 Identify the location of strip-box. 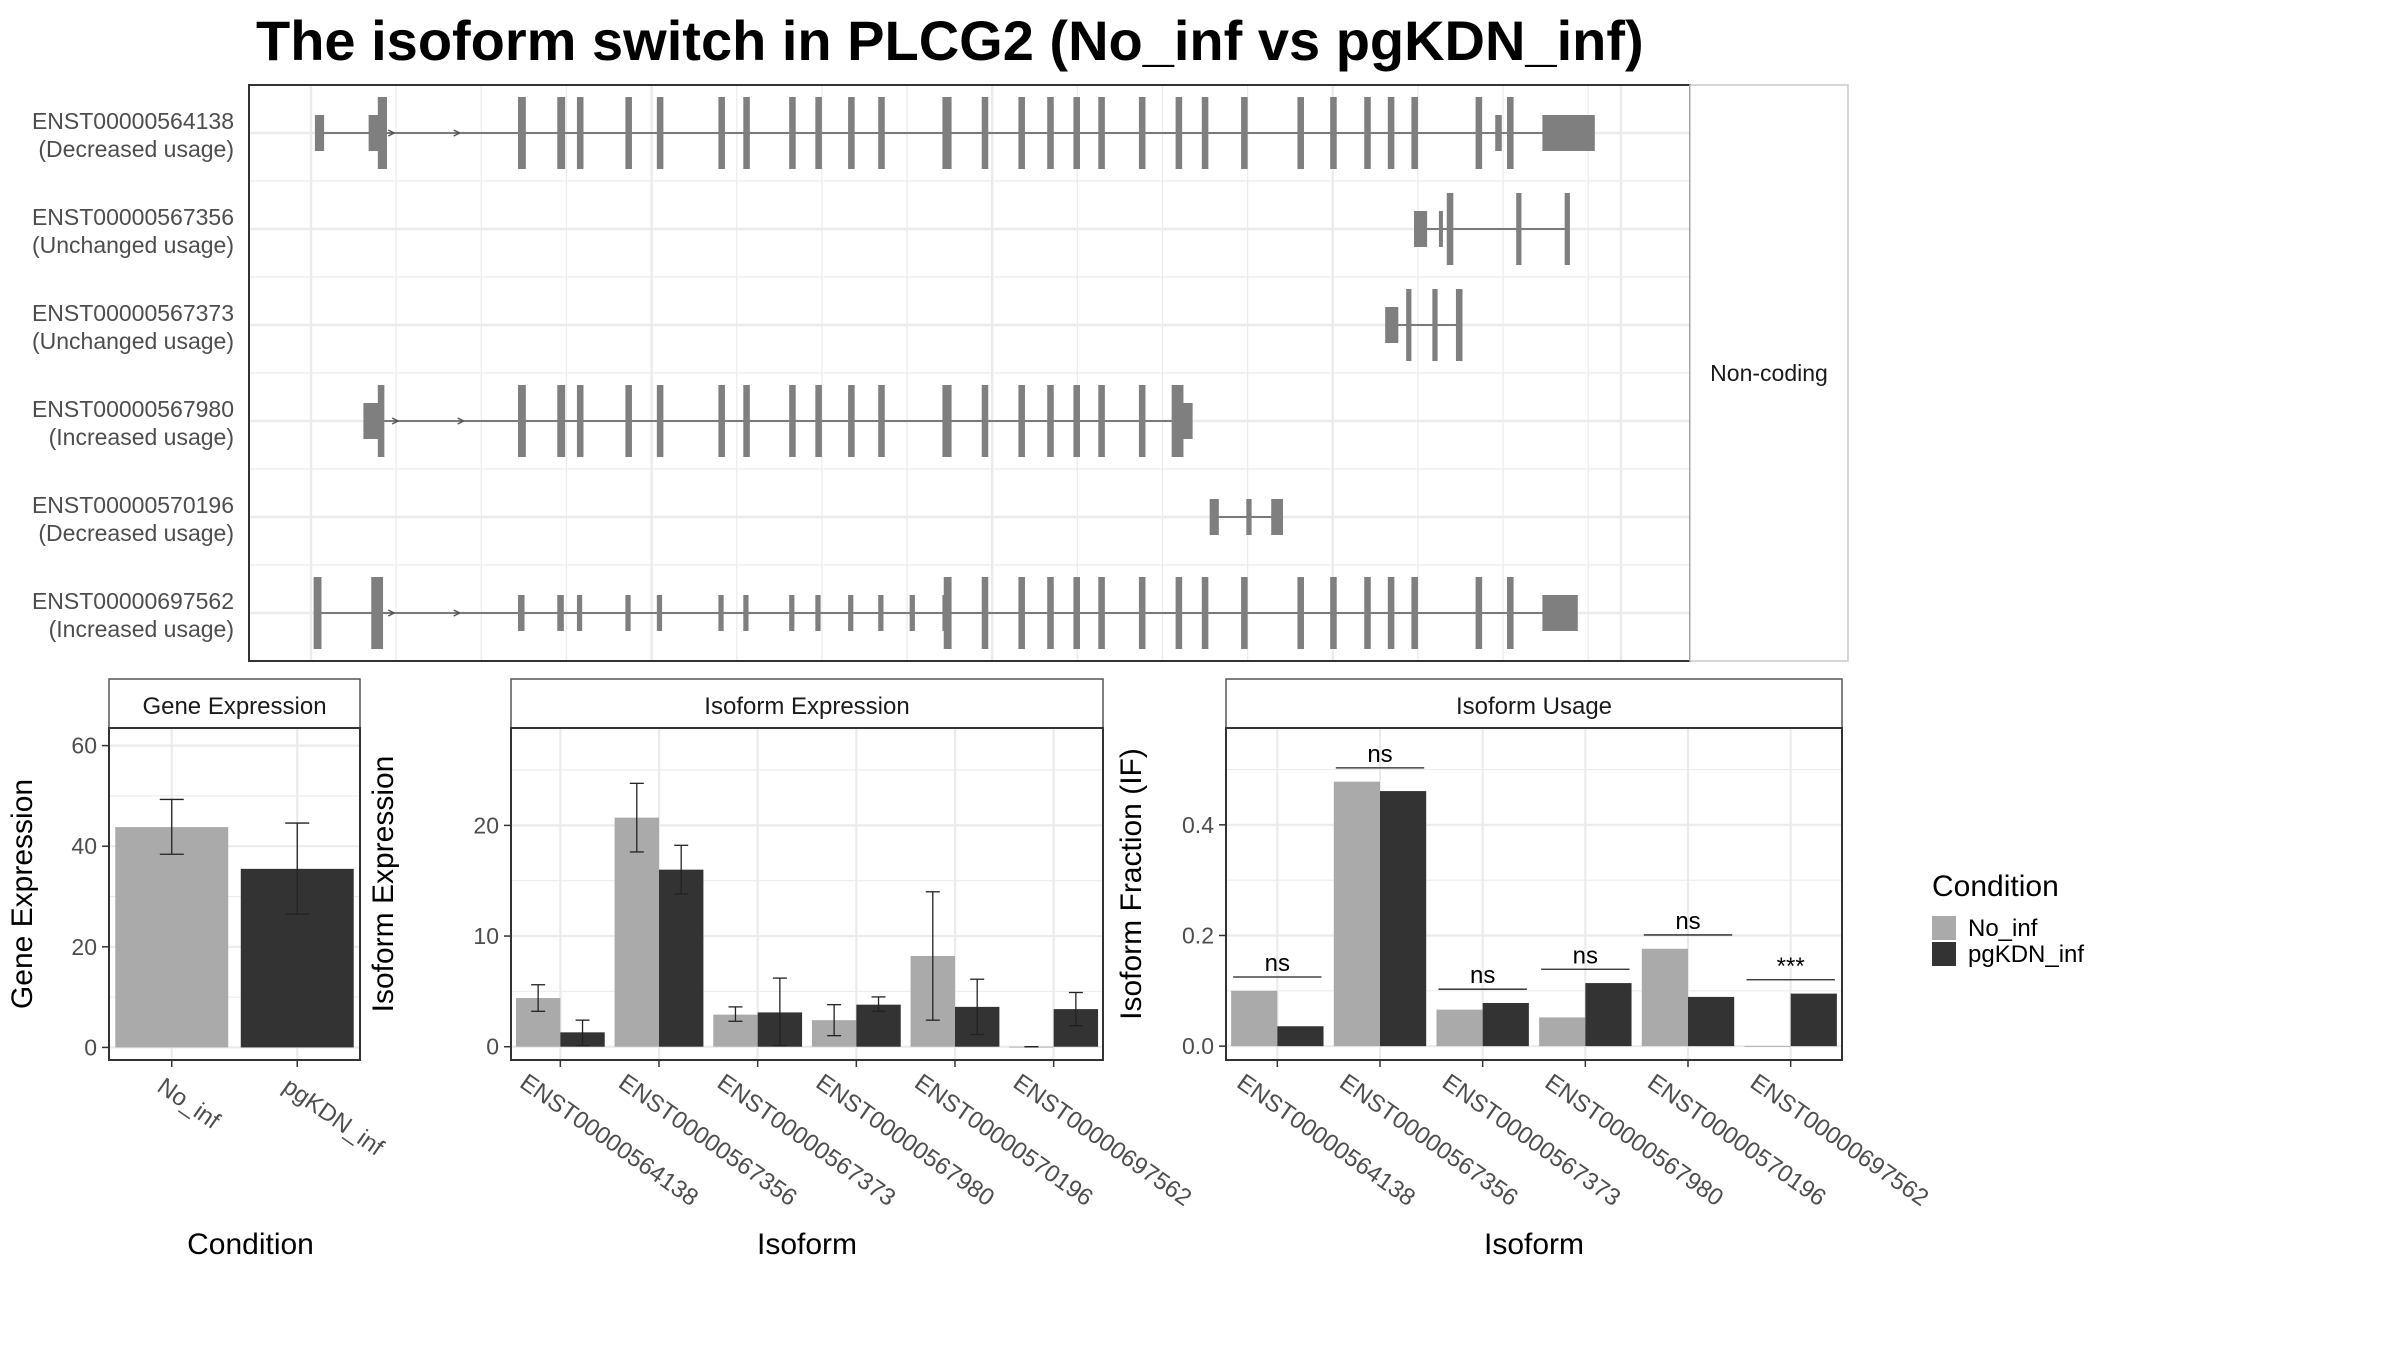
(1769, 373).